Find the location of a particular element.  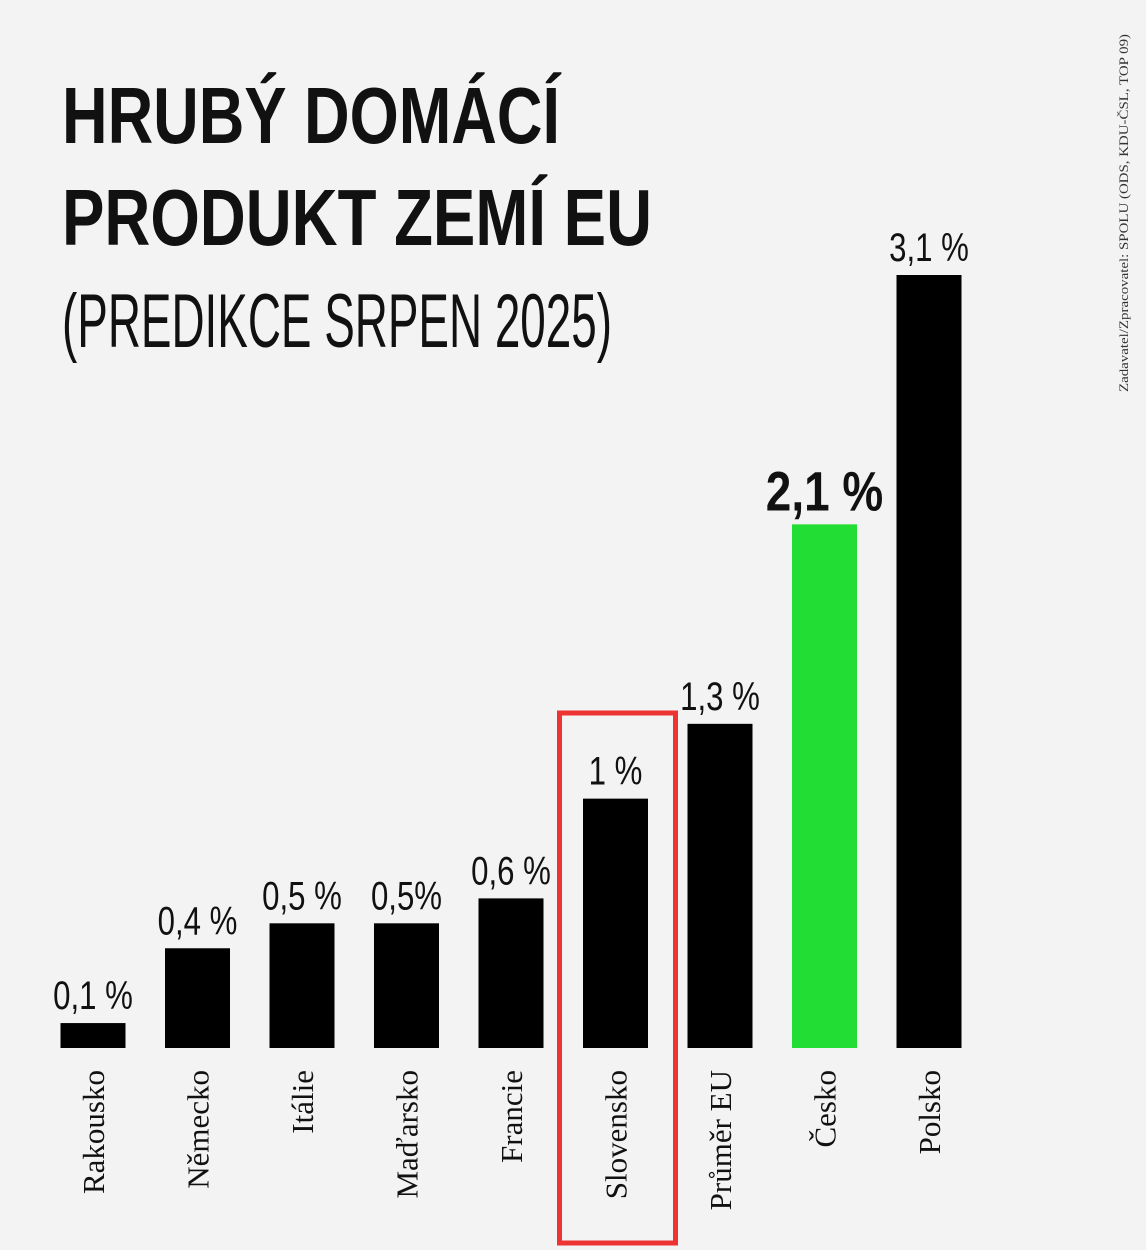

value-label-8: 3,1 % is located at coordinates (929, 247).